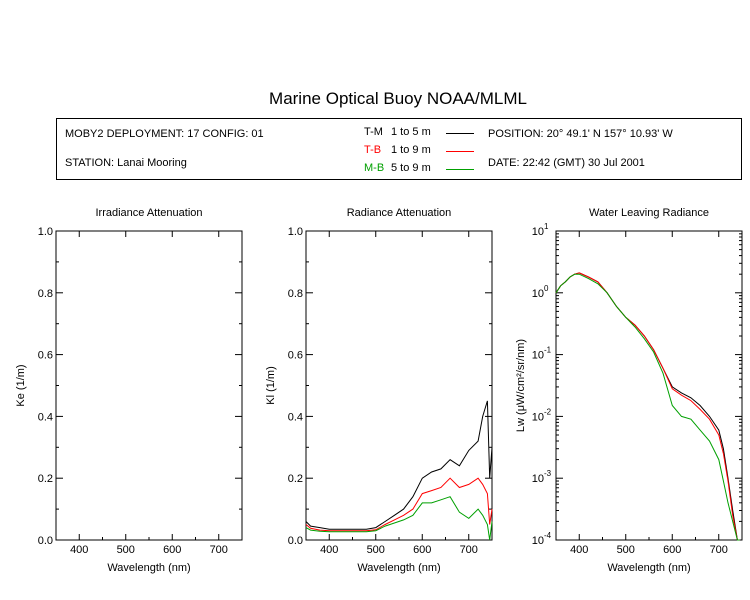 The height and width of the screenshot is (600, 750). What do you see at coordinates (548, 535) in the screenshot?
I see `y-tick-exponent: -4` at bounding box center [548, 535].